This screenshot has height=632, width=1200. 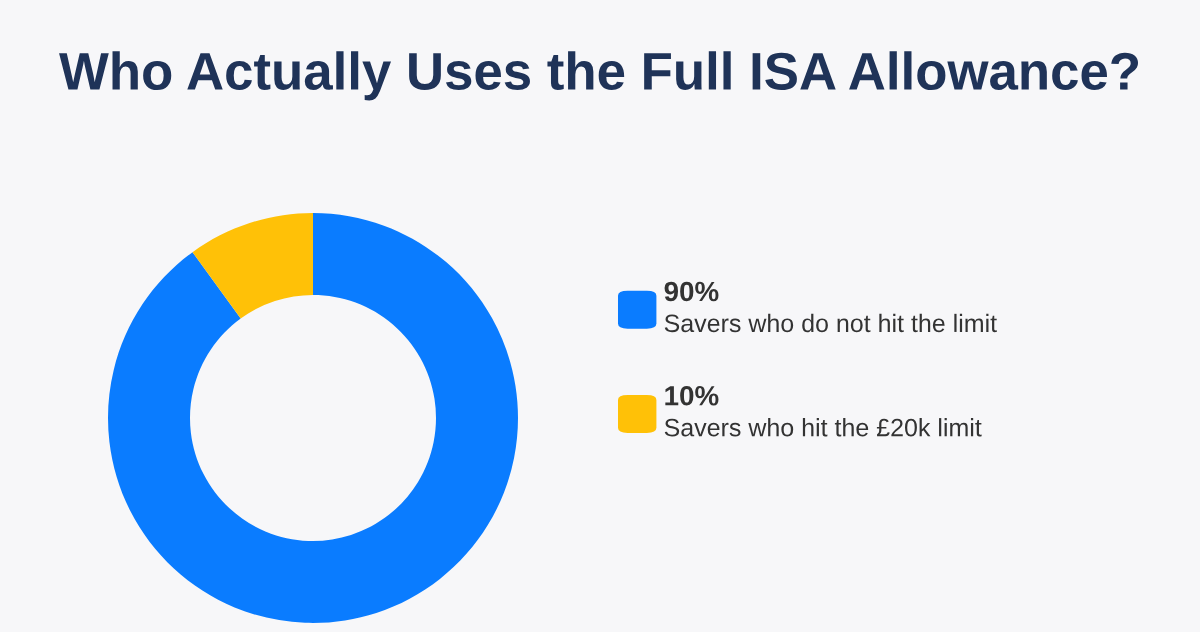 I want to click on data-label: 10%, so click(x=692, y=395).